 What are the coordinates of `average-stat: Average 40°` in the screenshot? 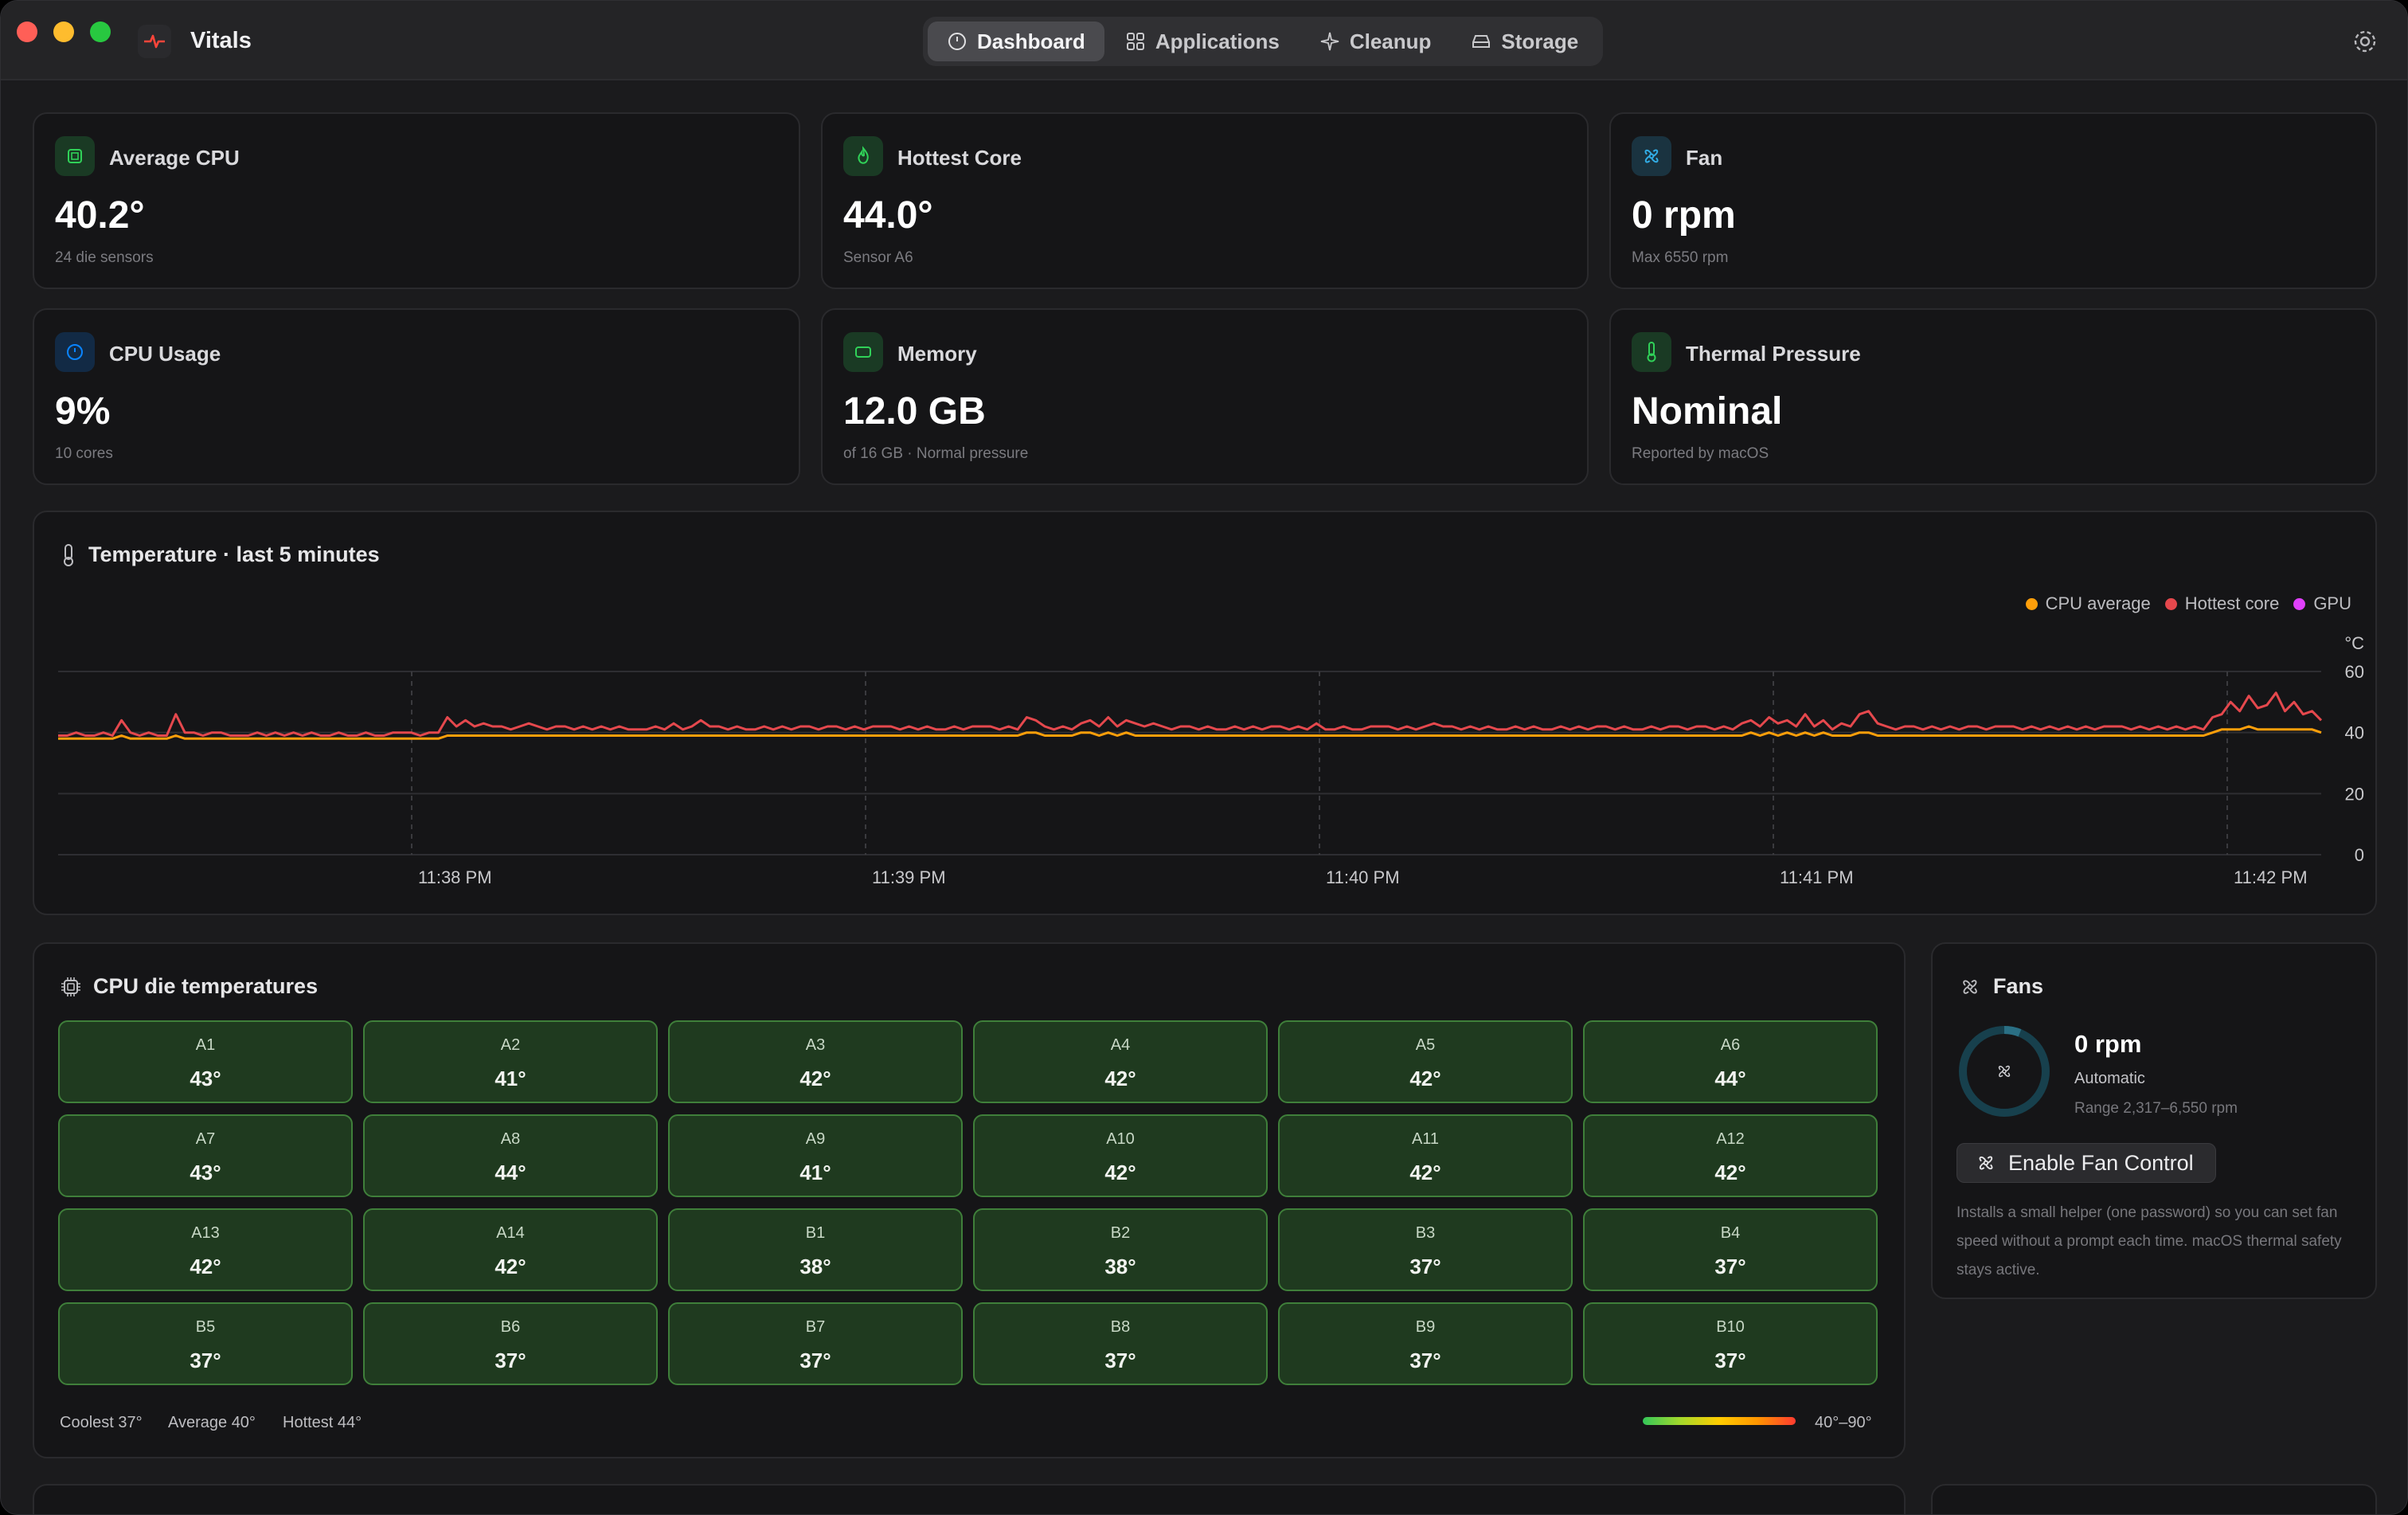 It's located at (212, 1422).